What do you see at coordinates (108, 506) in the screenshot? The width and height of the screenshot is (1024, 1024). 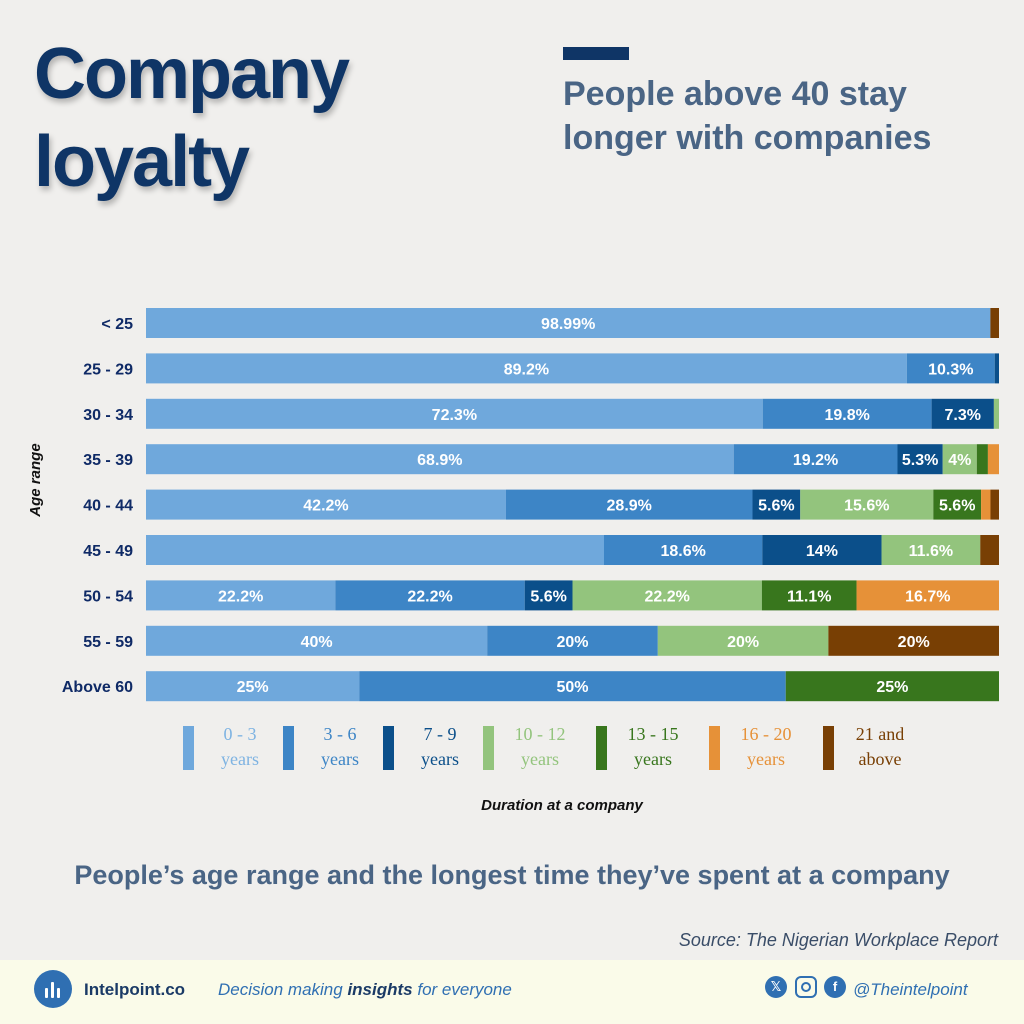 I see `category-label: 40 - 44` at bounding box center [108, 506].